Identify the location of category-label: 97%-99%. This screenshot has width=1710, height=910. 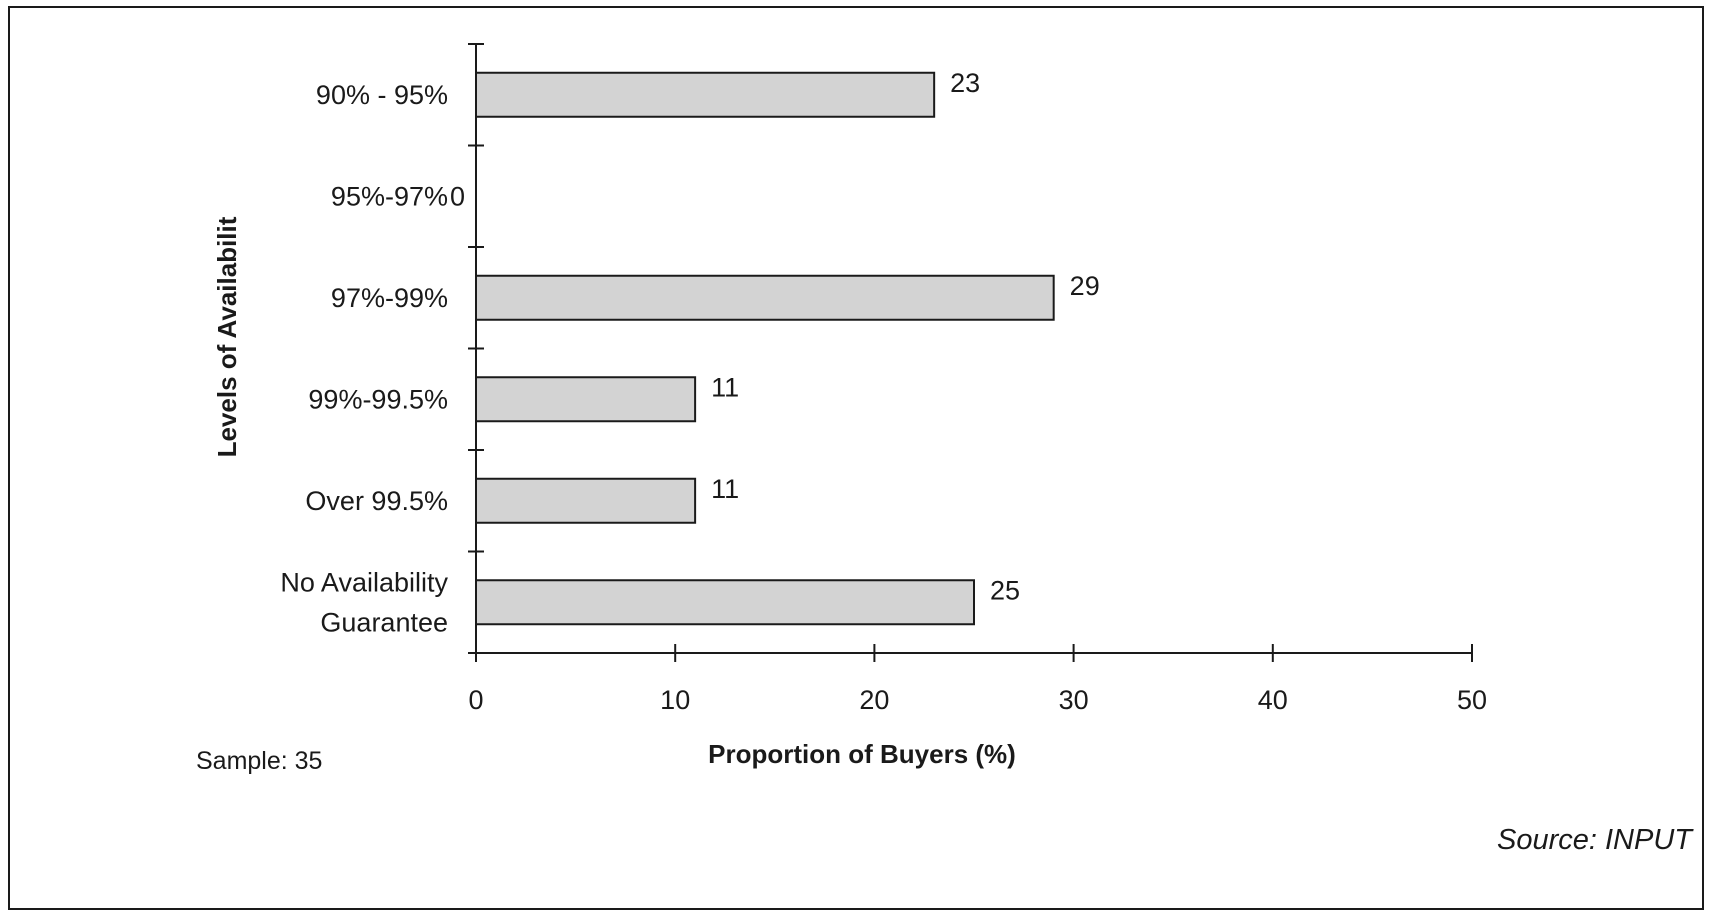
(389, 298).